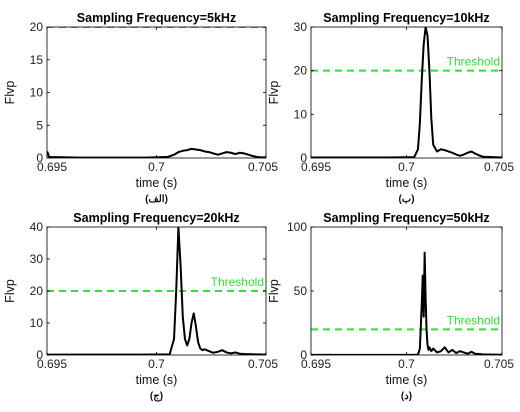 This screenshot has height=412, width=520. Describe the element at coordinates (301, 291) in the screenshot. I see `y-tick-label: 50` at that location.